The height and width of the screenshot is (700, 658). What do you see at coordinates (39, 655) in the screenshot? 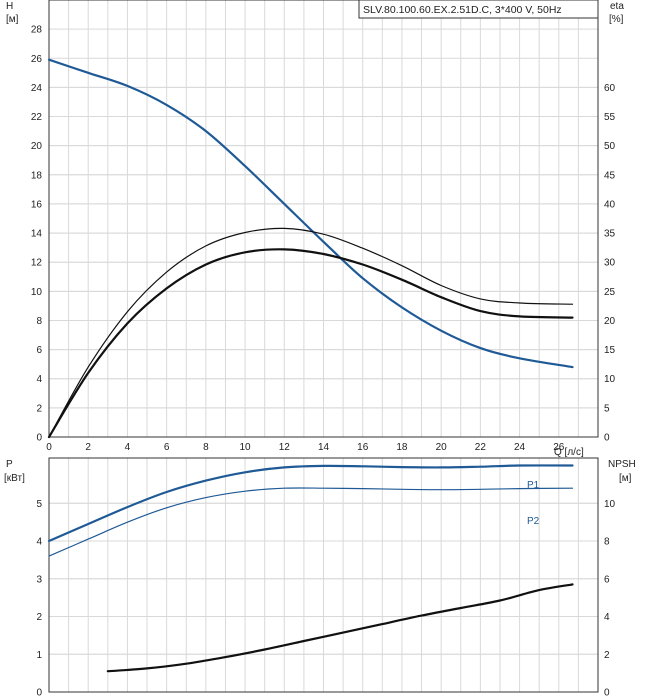
I see `power-npsh-left-tick-label: 1` at bounding box center [39, 655].